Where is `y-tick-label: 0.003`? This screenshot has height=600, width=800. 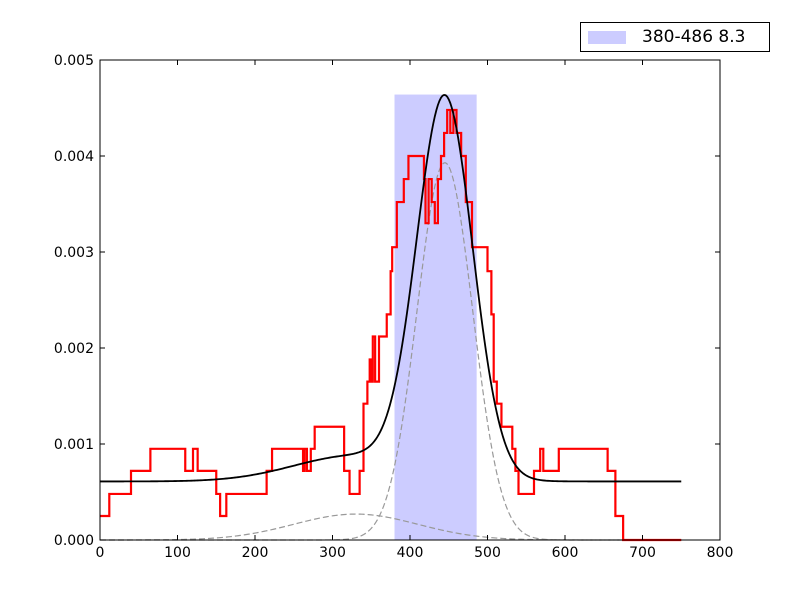
y-tick-label: 0.003 is located at coordinates (74, 253).